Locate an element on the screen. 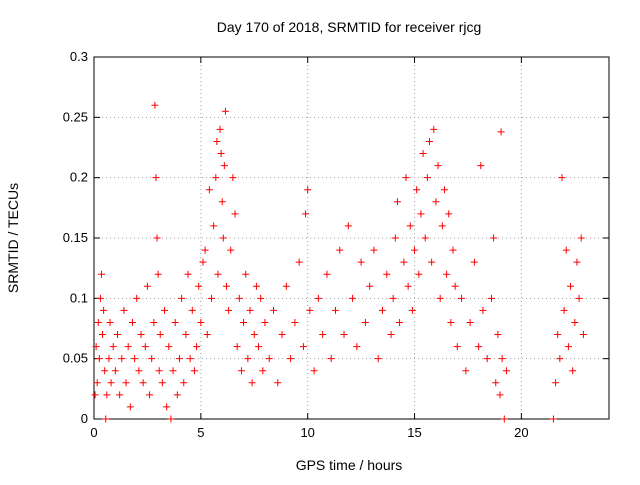 The height and width of the screenshot is (485, 640). y-tick-label: 0.2 is located at coordinates (79, 177).